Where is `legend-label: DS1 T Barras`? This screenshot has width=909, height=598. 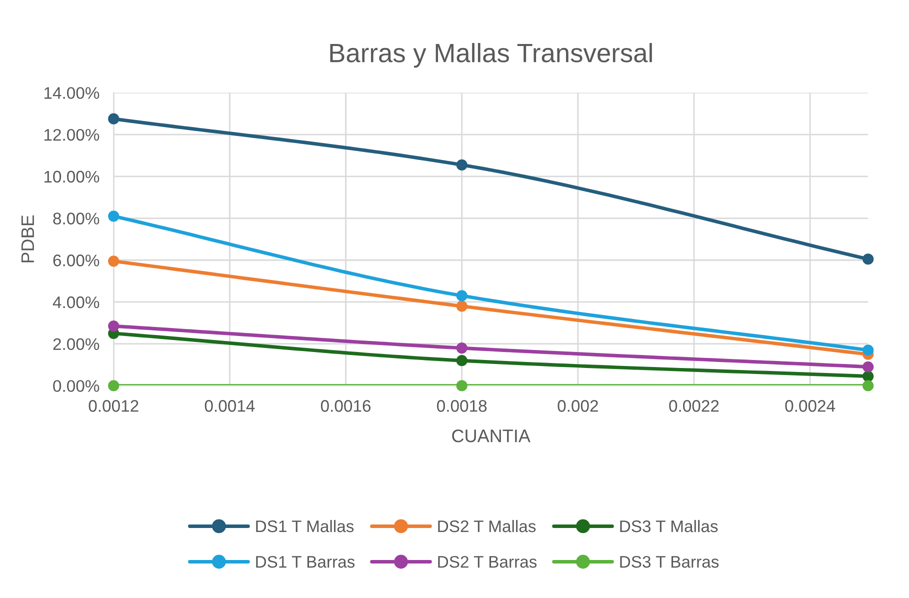
legend-label: DS1 T Barras is located at coordinates (305, 562).